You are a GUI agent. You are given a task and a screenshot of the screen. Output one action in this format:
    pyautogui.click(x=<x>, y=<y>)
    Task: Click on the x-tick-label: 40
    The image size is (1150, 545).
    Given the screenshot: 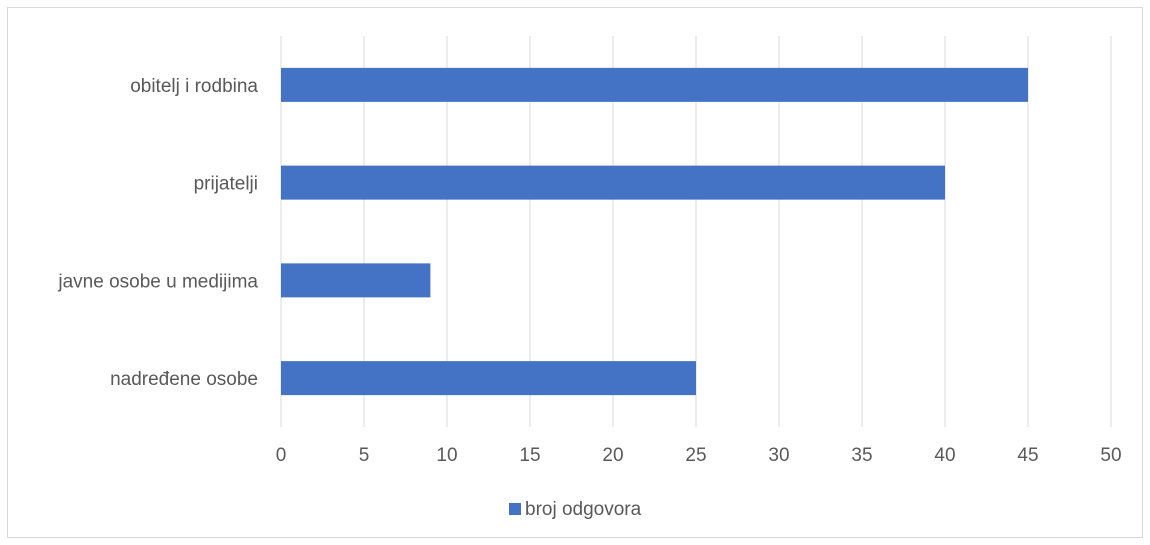 What is the action you would take?
    pyautogui.click(x=944, y=455)
    